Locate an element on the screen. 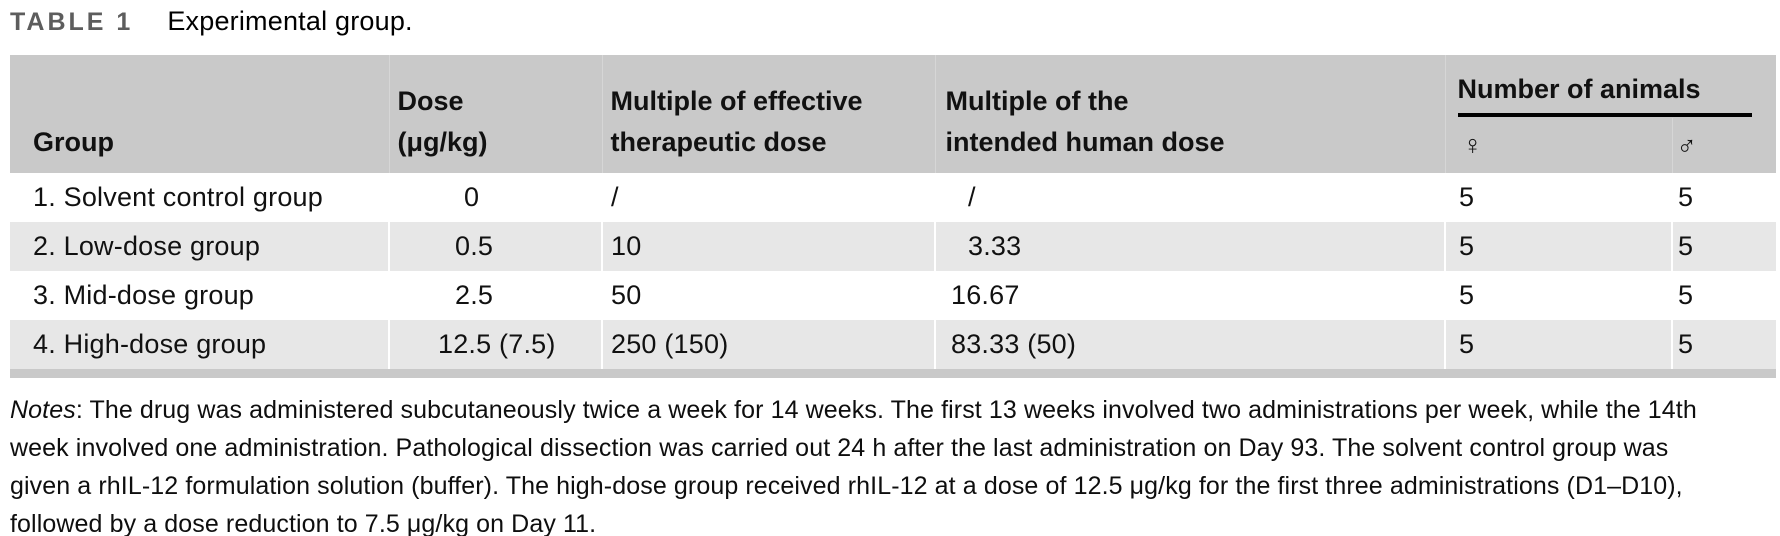 The width and height of the screenshot is (1780, 536). column-header-dose: Dose (μg/kg) is located at coordinates (495, 114).